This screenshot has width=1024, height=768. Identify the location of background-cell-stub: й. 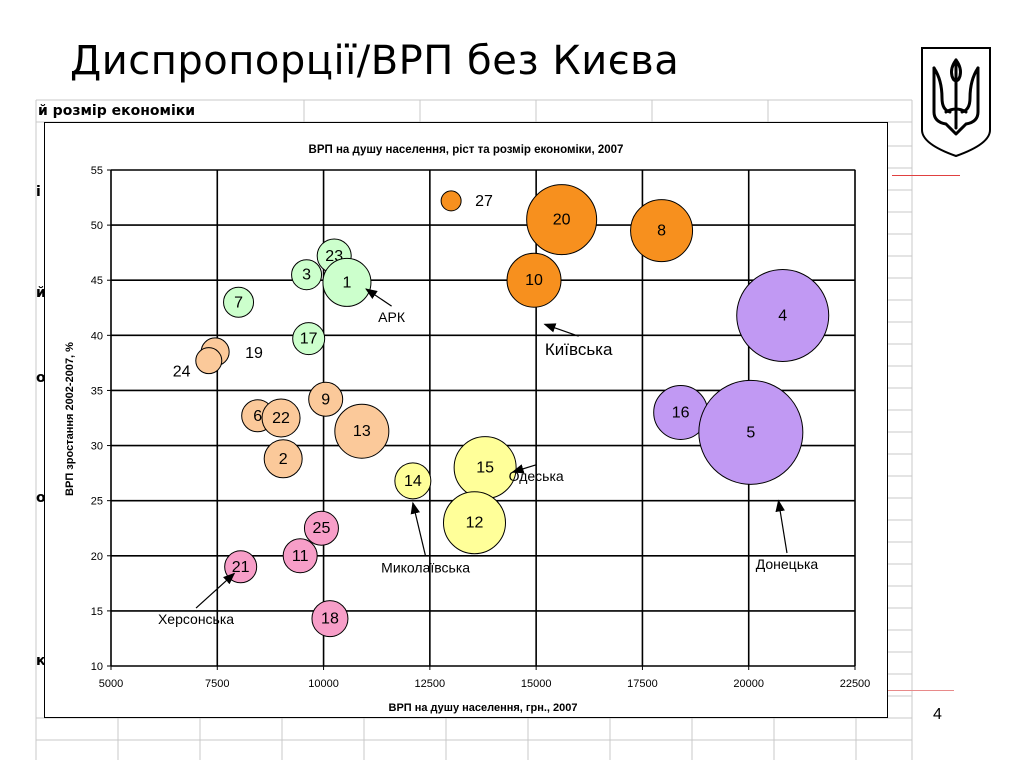
(41, 293).